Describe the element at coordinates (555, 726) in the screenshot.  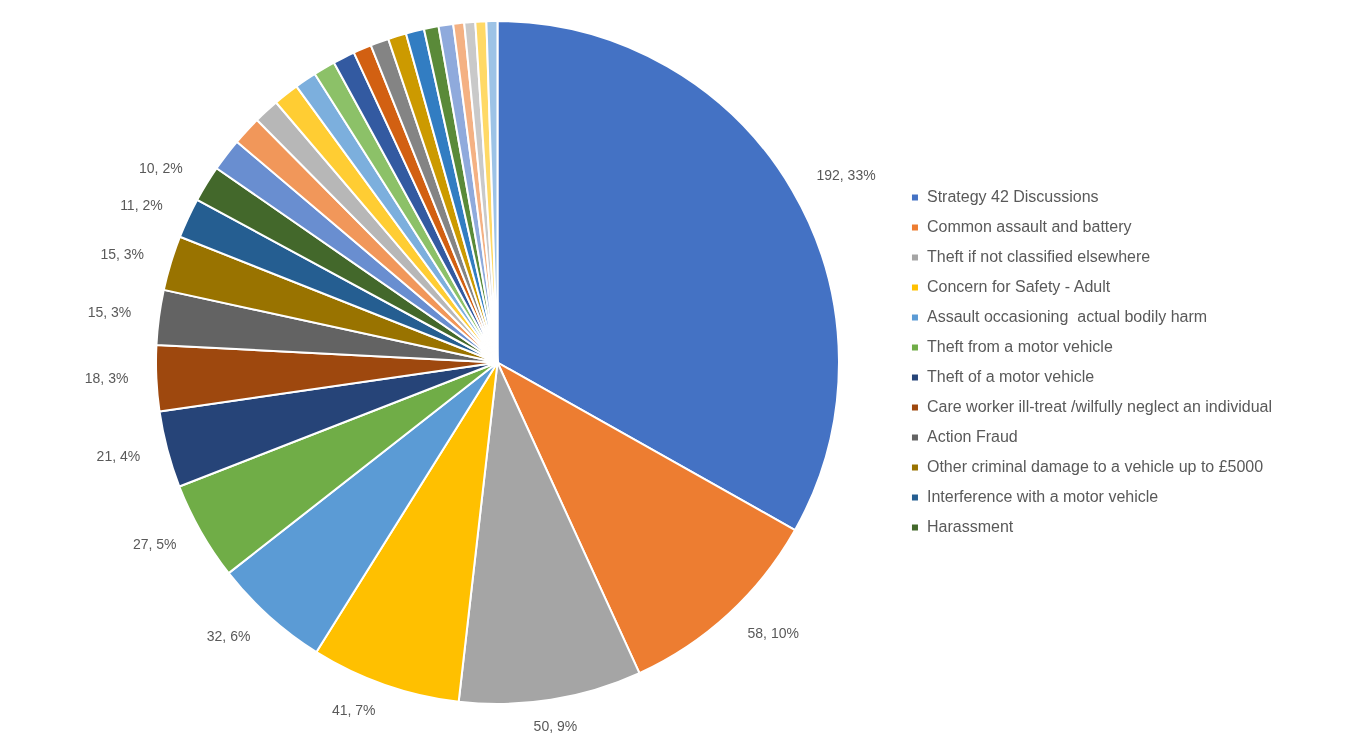
I see `data-label: 50, 9%` at that location.